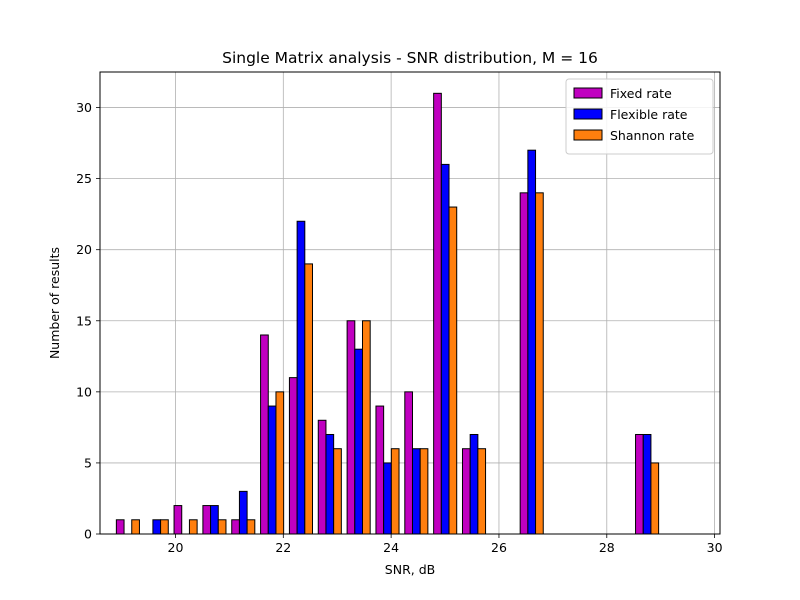 This screenshot has width=800, height=600. What do you see at coordinates (715, 547) in the screenshot?
I see `x-tick-label: 30` at bounding box center [715, 547].